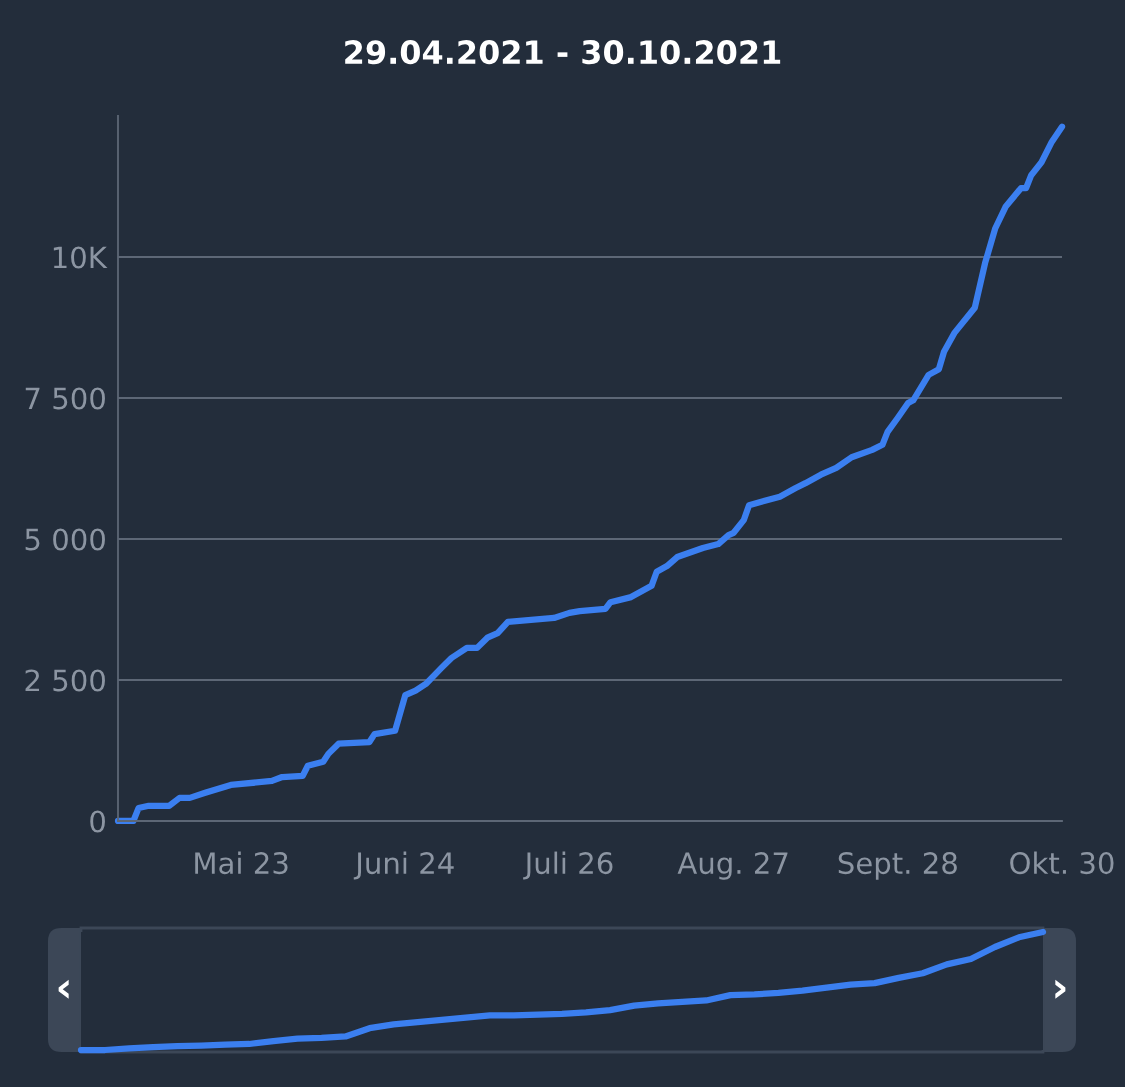 This screenshot has width=1125, height=1087. Describe the element at coordinates (241, 863) in the screenshot. I see `x-tick-label: Mai 23` at that location.